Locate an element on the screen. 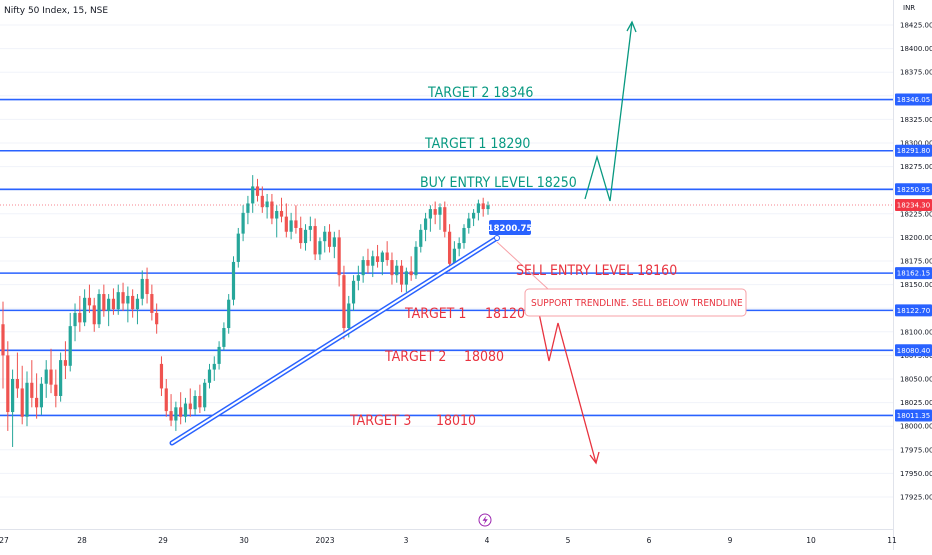 The image size is (932, 555). time-tick-label: 2023 is located at coordinates (324, 540).